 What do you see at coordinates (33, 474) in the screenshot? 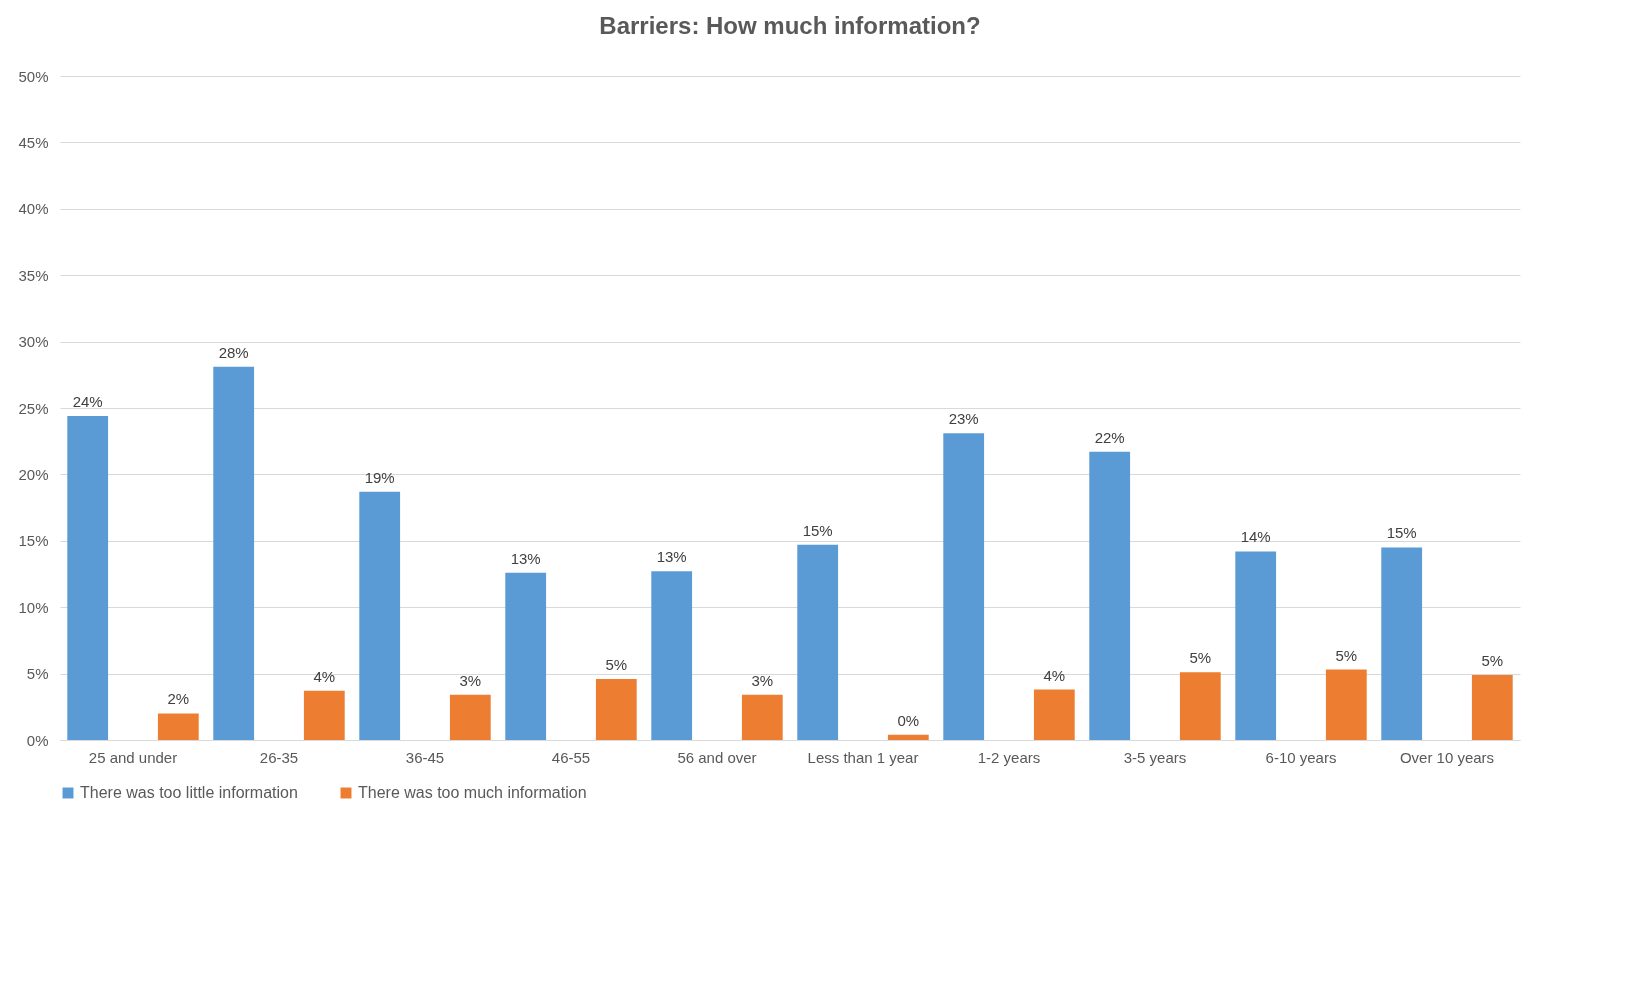
I see `y-tick-label: 20%` at bounding box center [33, 474].